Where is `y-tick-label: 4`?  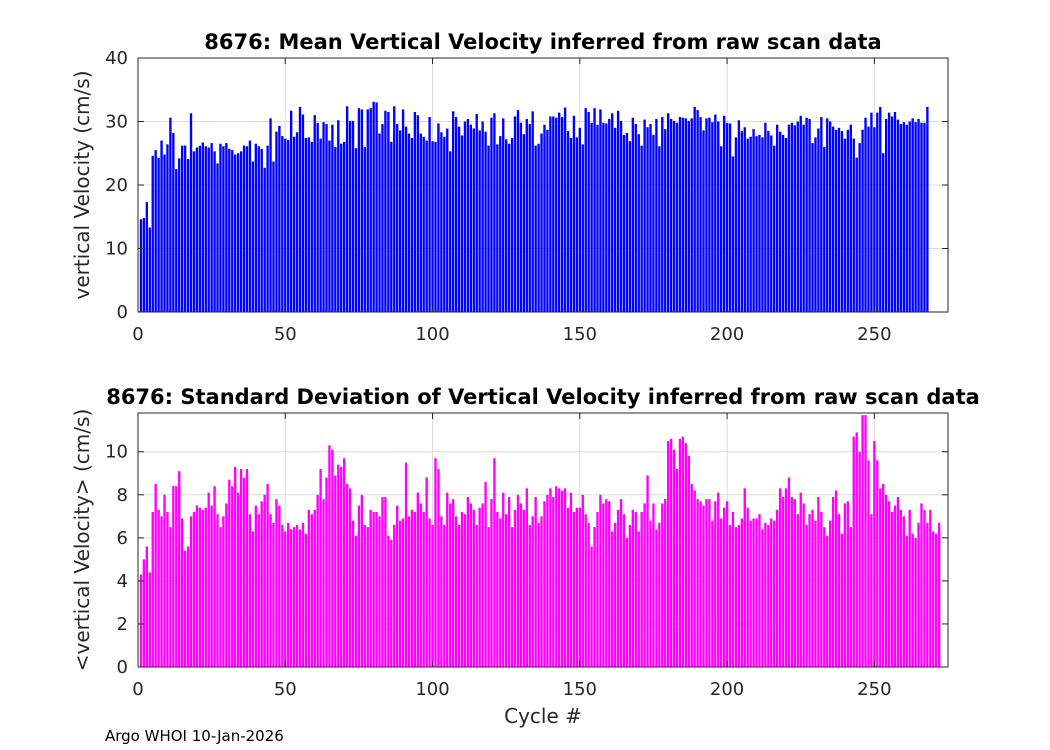 y-tick-label: 4 is located at coordinates (122, 581).